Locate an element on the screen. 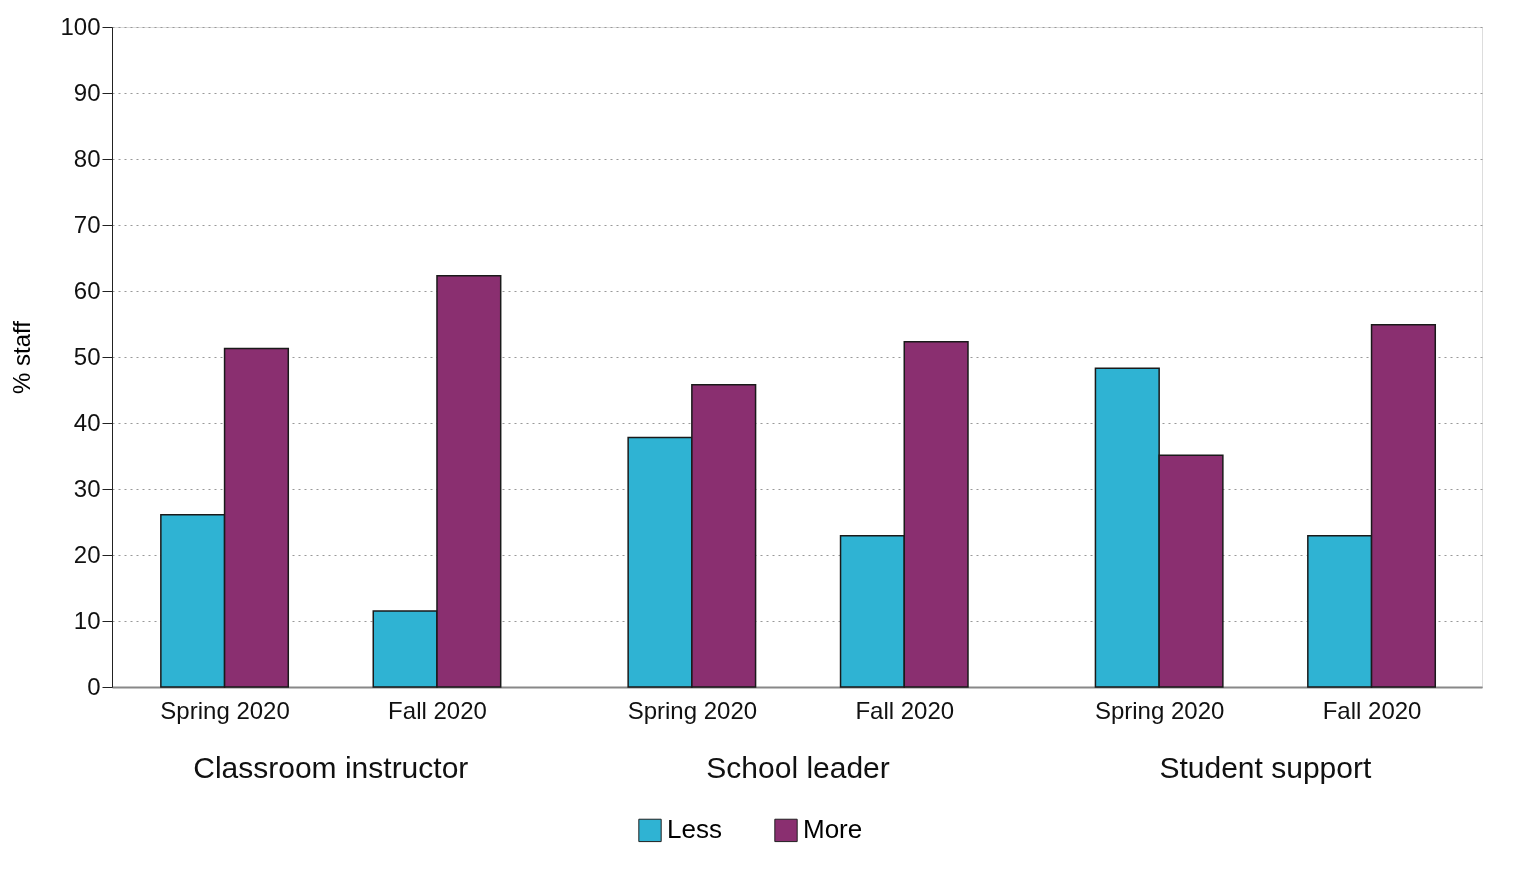 This screenshot has width=1532, height=890. y-tick-label: 80 is located at coordinates (87, 158).